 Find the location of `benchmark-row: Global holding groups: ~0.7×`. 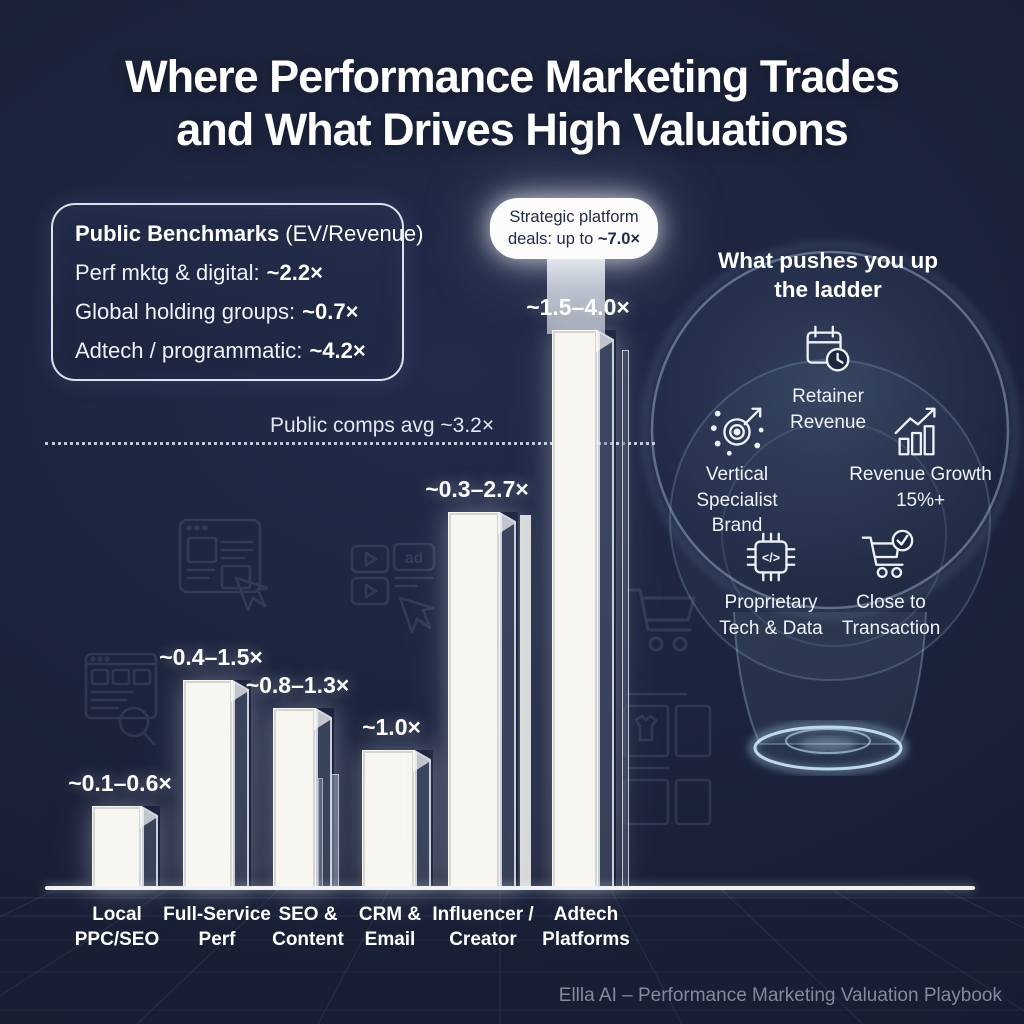

benchmark-row: Global holding groups: ~0.7× is located at coordinates (227, 312).